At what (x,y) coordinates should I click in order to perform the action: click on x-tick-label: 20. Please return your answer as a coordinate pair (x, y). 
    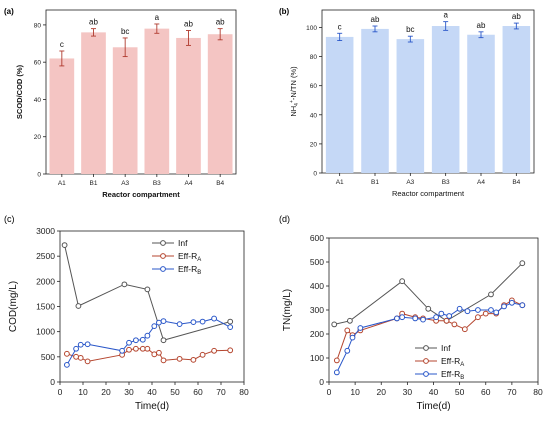
    Looking at the image, I should click on (382, 392).